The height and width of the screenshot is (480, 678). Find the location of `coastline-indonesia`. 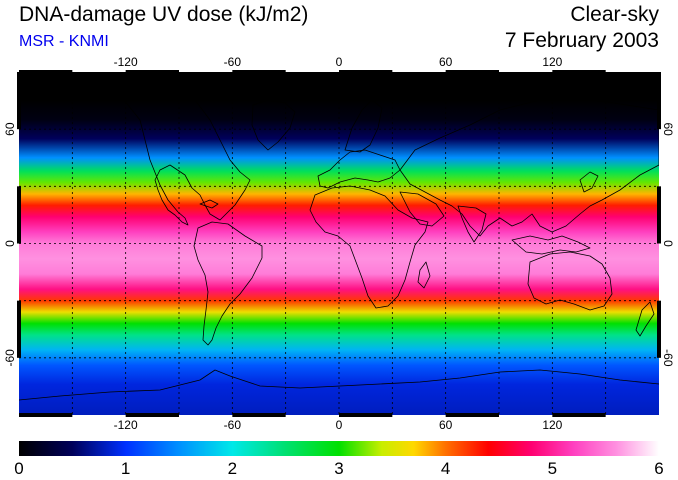

coastline-indonesia is located at coordinates (551, 245).